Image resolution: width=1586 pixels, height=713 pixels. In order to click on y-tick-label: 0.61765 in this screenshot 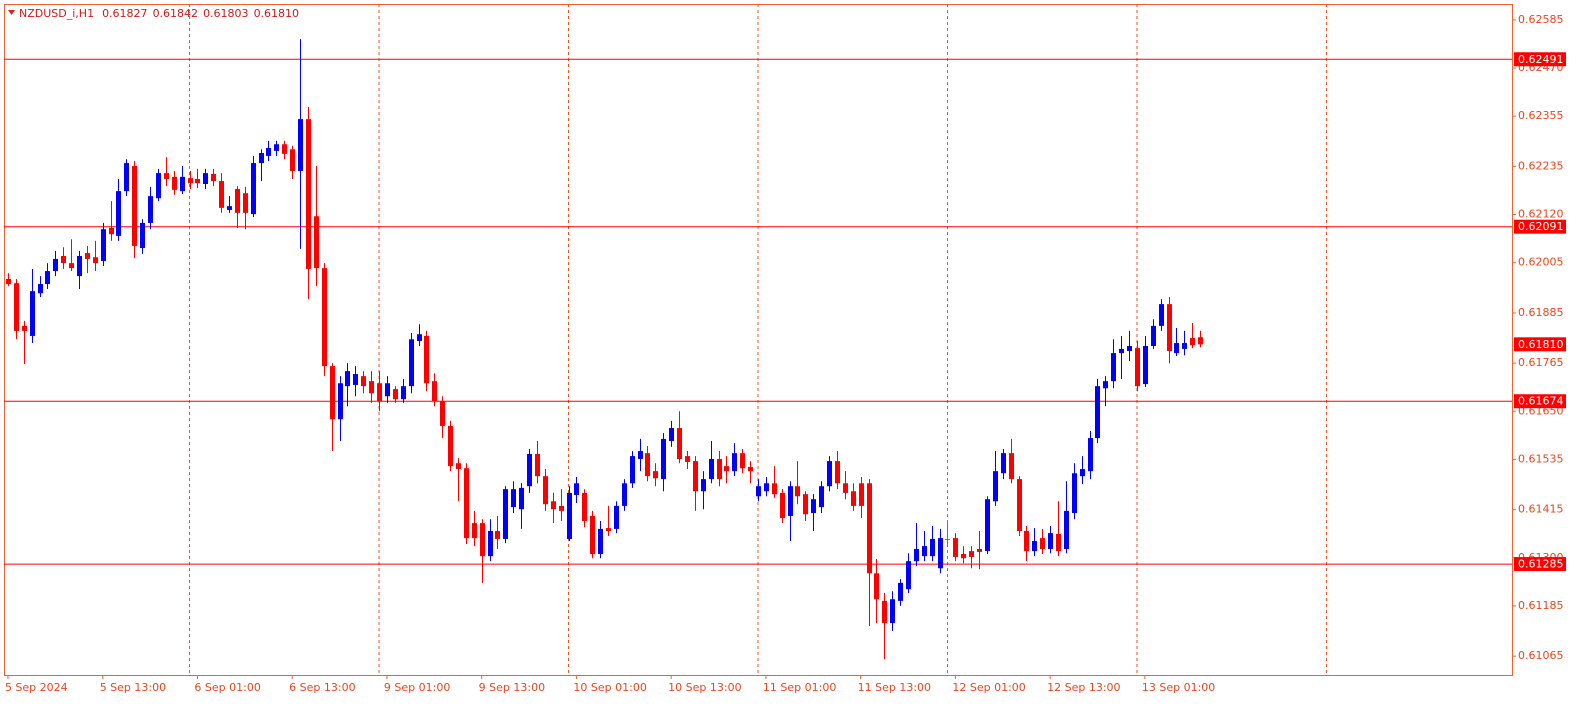, I will do `click(1541, 362)`.